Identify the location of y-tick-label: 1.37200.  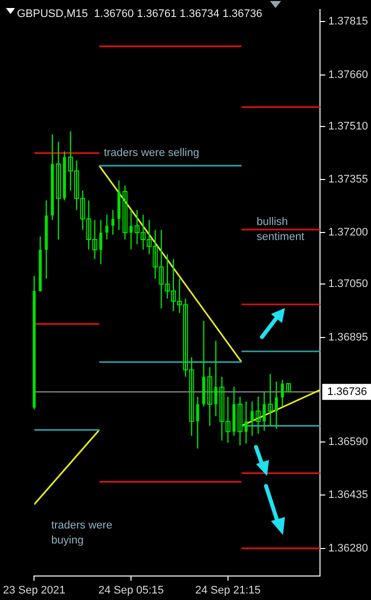
(348, 232).